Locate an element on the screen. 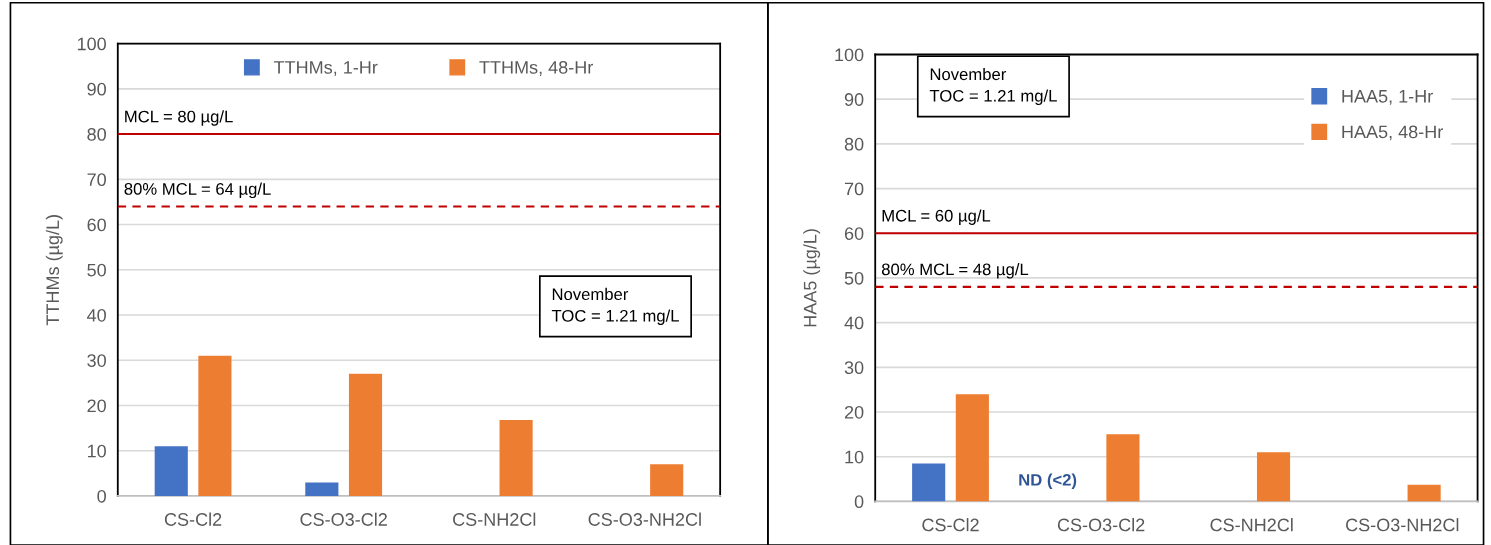 The image size is (1491, 545). legend-label: TTHMs, 1-Hr is located at coordinates (325, 68).